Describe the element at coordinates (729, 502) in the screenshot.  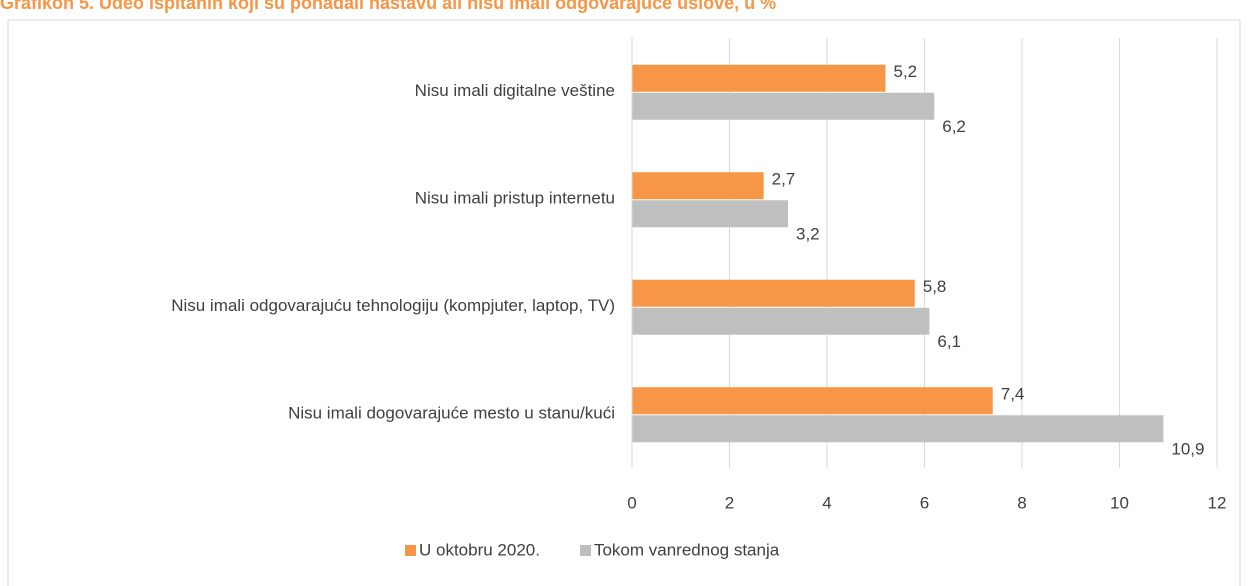
I see `x-tick-label: 2` at that location.